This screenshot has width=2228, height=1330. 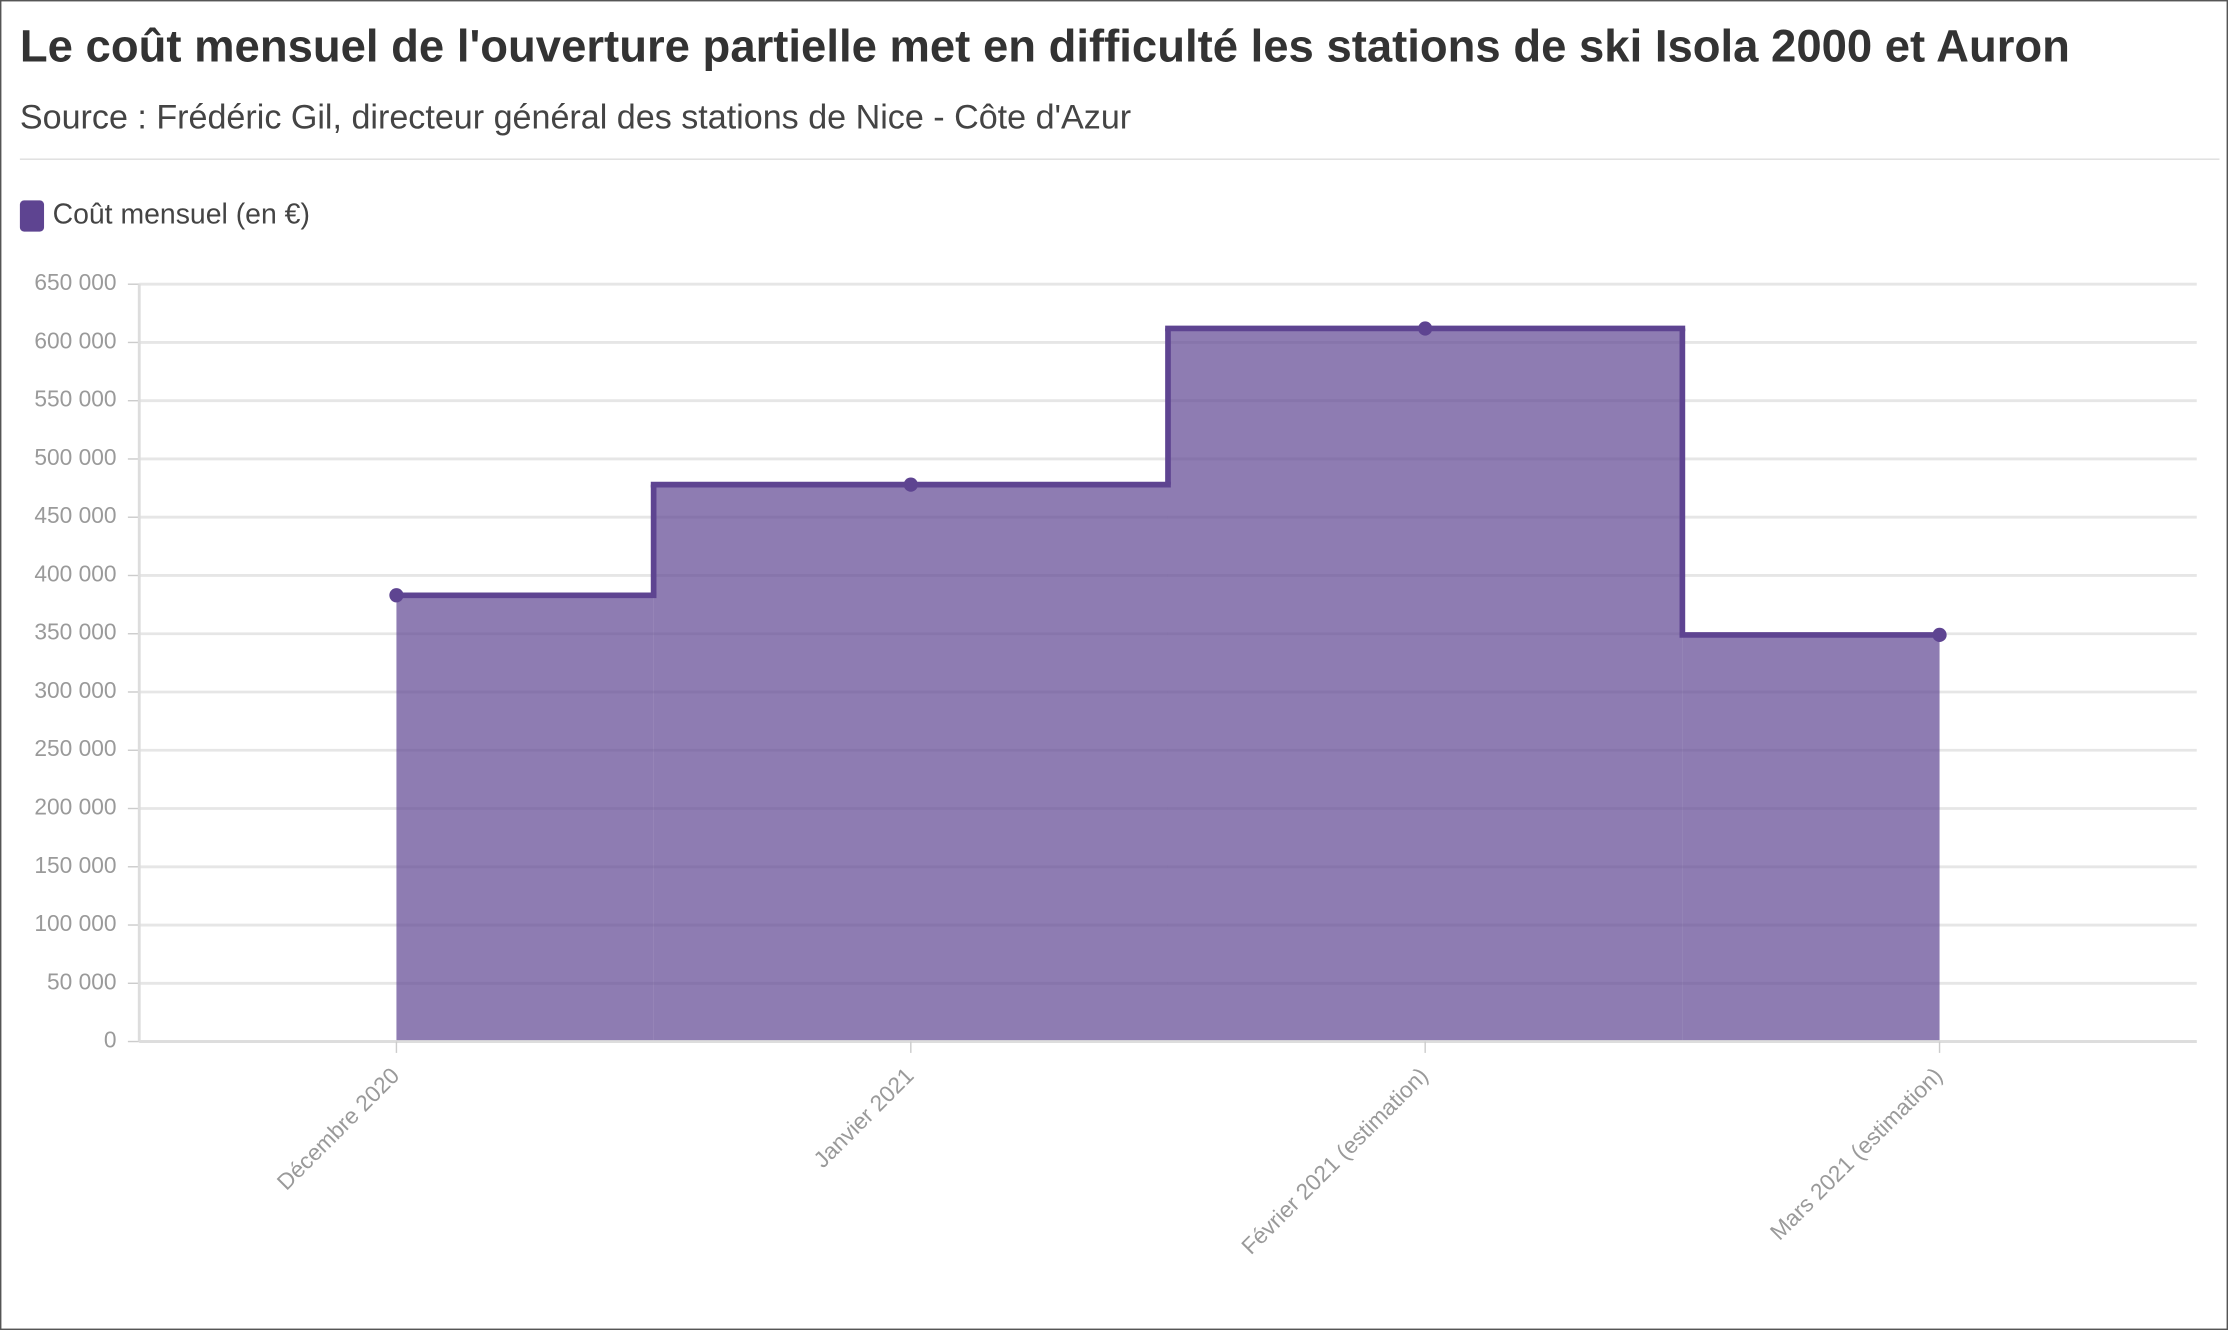 I want to click on y-tick-label: 450 000, so click(x=75, y=515).